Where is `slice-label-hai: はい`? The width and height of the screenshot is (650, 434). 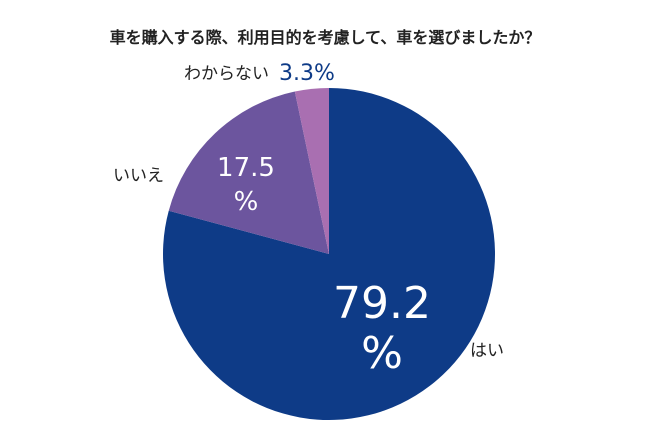 slice-label-hai: はい is located at coordinates (487, 351).